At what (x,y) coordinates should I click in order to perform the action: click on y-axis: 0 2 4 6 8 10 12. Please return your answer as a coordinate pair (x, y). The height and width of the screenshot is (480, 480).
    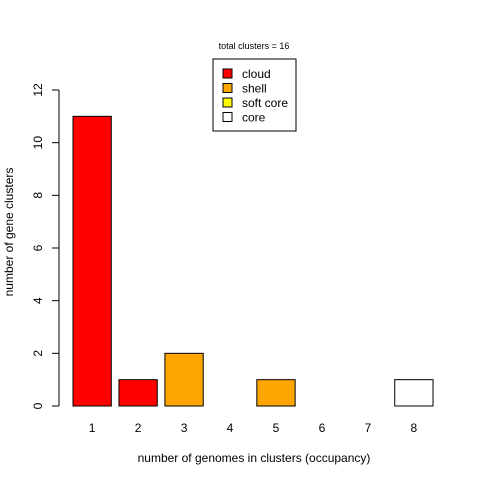
    Looking at the image, I should click on (45, 246).